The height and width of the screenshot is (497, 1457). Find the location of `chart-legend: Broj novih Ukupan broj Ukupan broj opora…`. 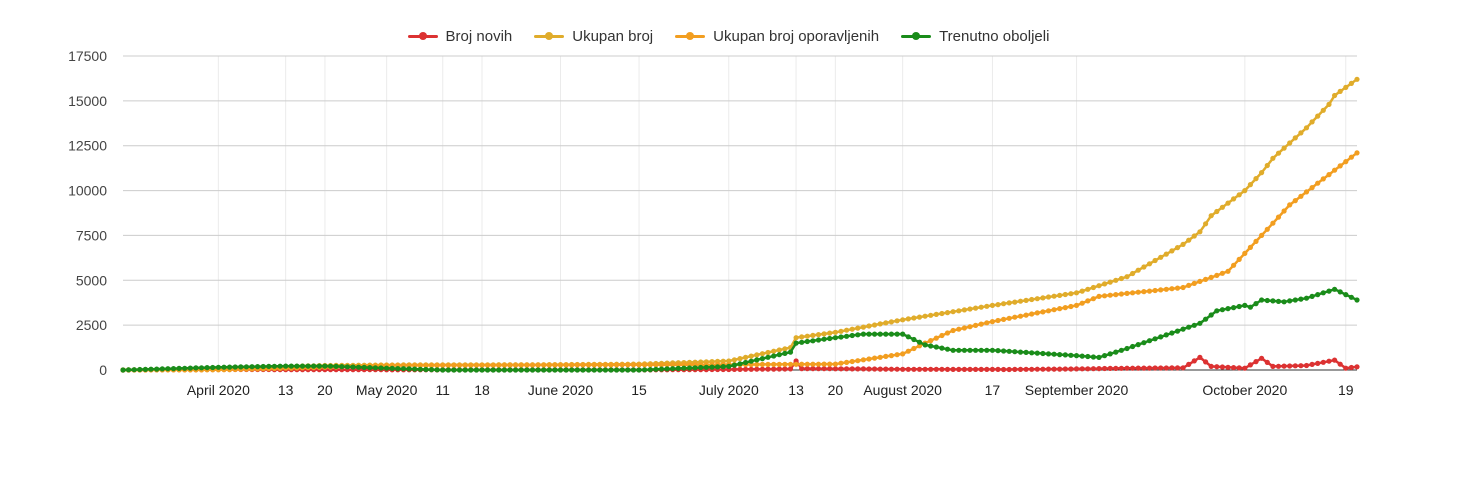

chart-legend: Broj novih Ukupan broj Ukupan broj opora… is located at coordinates (728, 36).